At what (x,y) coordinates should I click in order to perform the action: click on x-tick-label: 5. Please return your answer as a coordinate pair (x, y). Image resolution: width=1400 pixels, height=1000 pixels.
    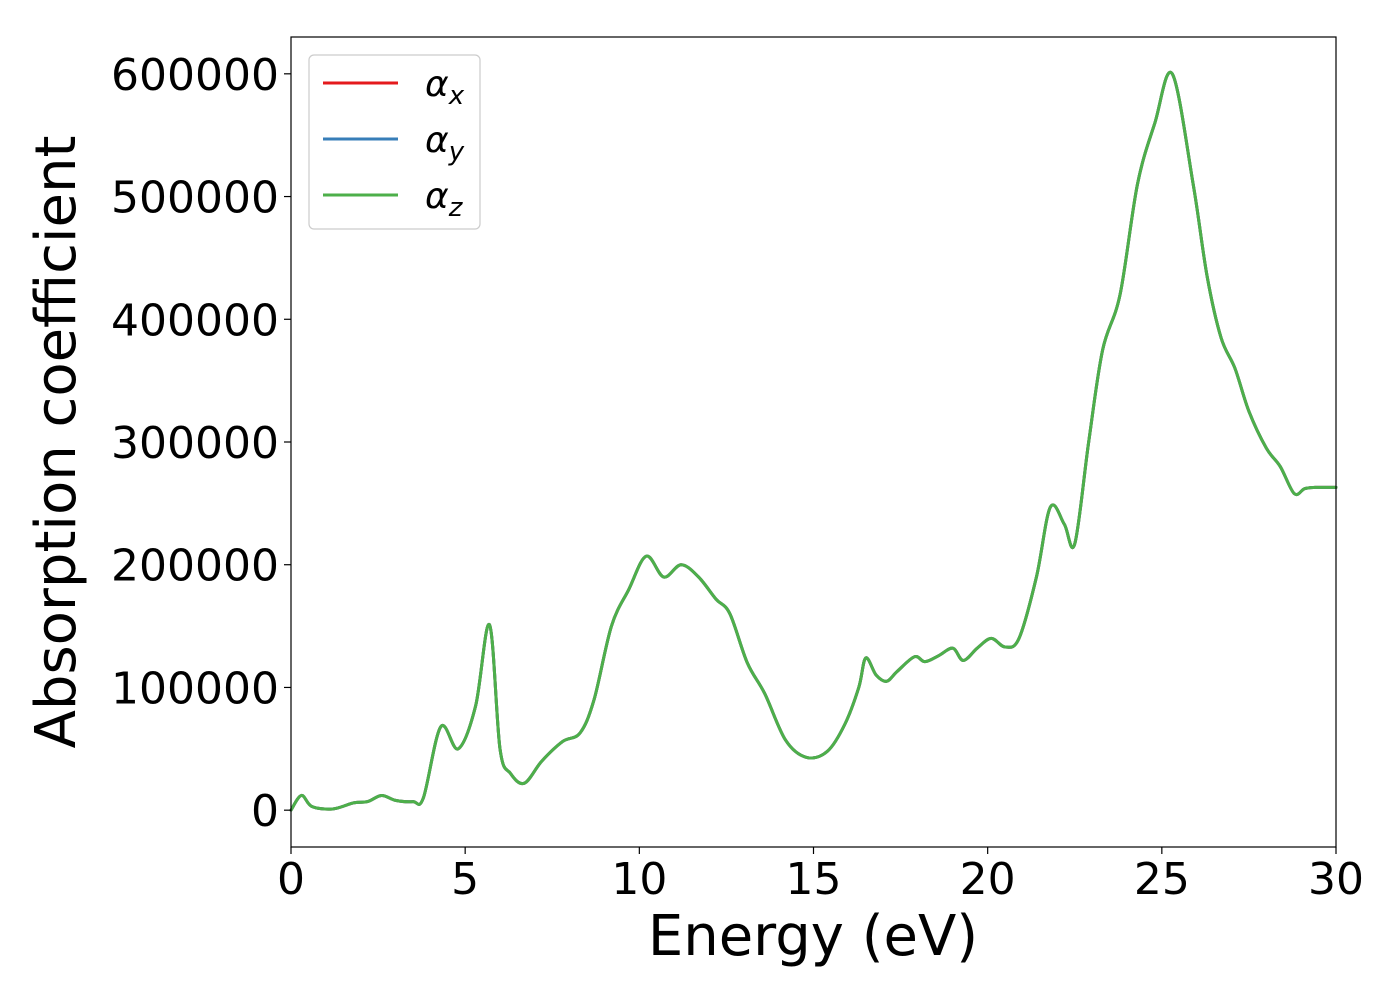
    Looking at the image, I should click on (465, 879).